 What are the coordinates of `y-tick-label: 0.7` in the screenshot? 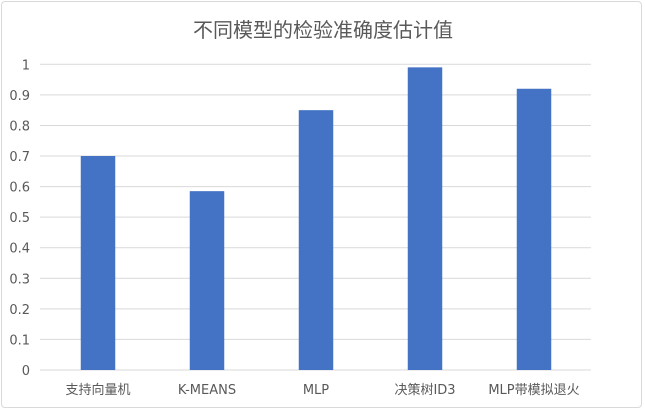 It's located at (19, 157).